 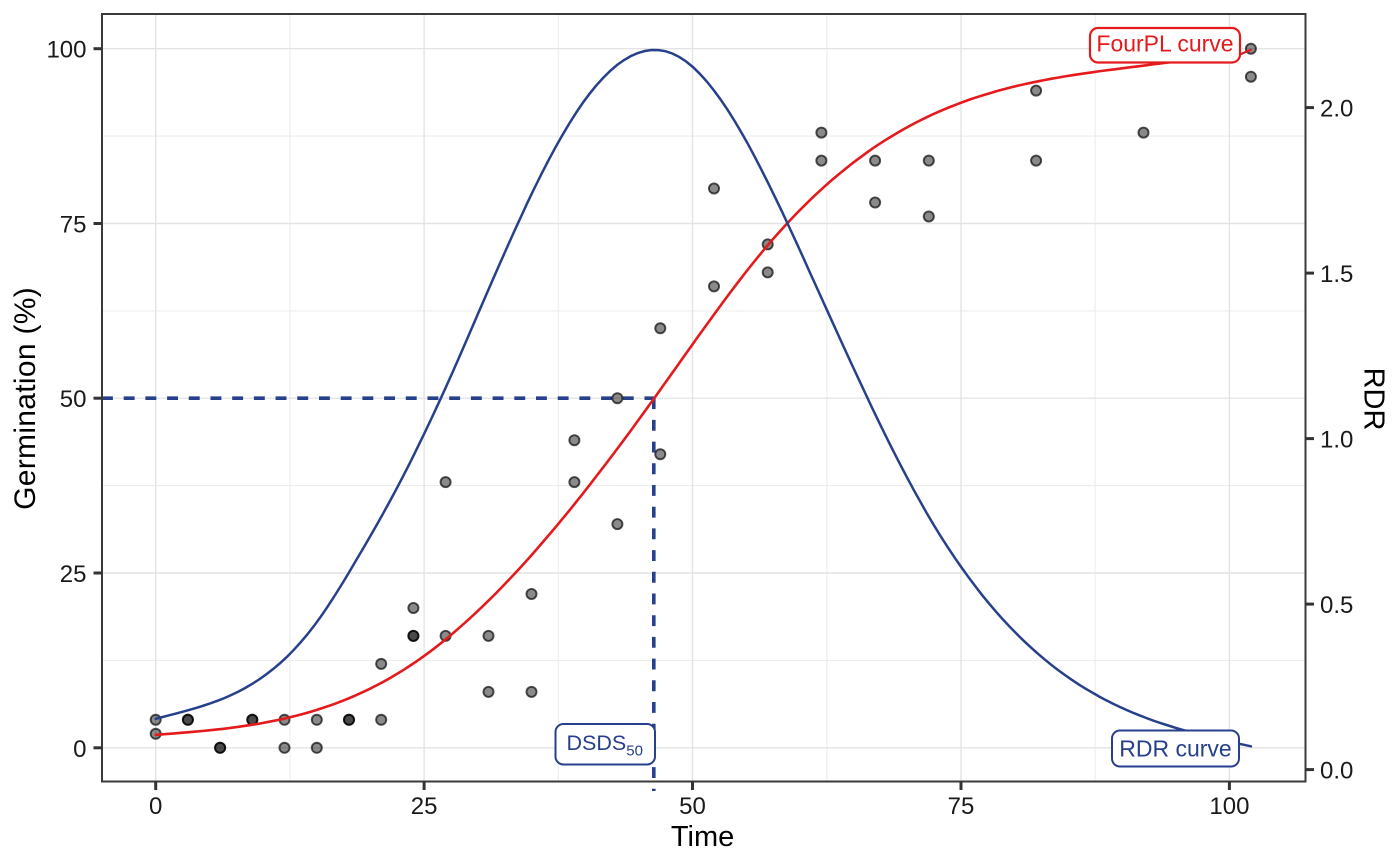 What do you see at coordinates (1336, 771) in the screenshot?
I see `svg-text: 0.0` at bounding box center [1336, 771].